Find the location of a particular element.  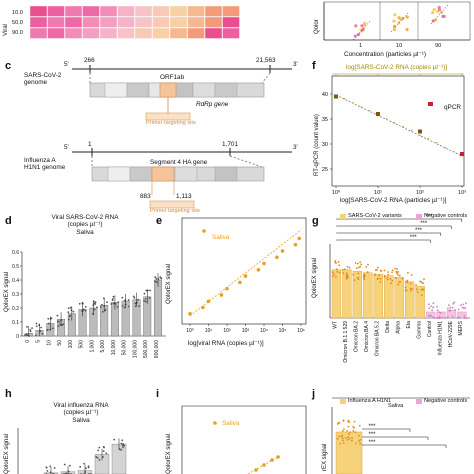

sars-start: 266 is located at coordinates (89, 60).